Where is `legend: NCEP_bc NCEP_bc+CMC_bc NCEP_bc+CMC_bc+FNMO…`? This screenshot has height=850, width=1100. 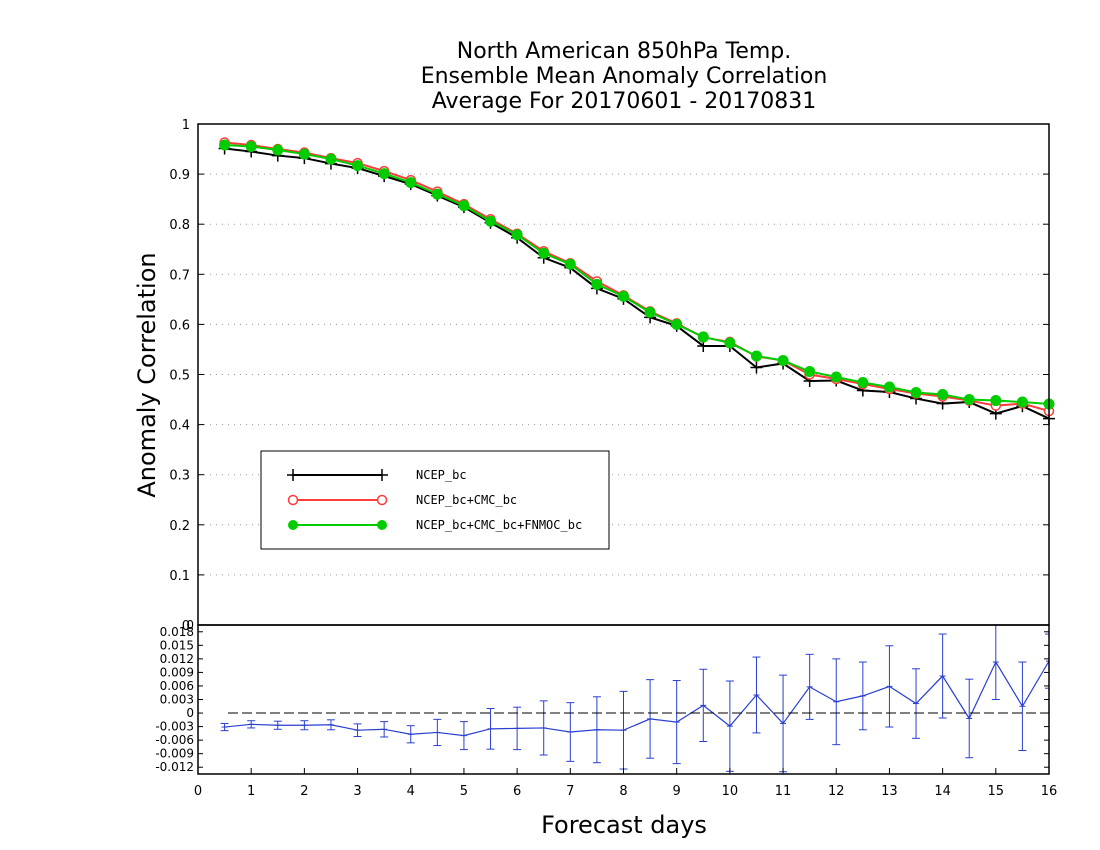 legend: NCEP_bc NCEP_bc+CMC_bc NCEP_bc+CMC_bc+FNMO… is located at coordinates (435, 500).